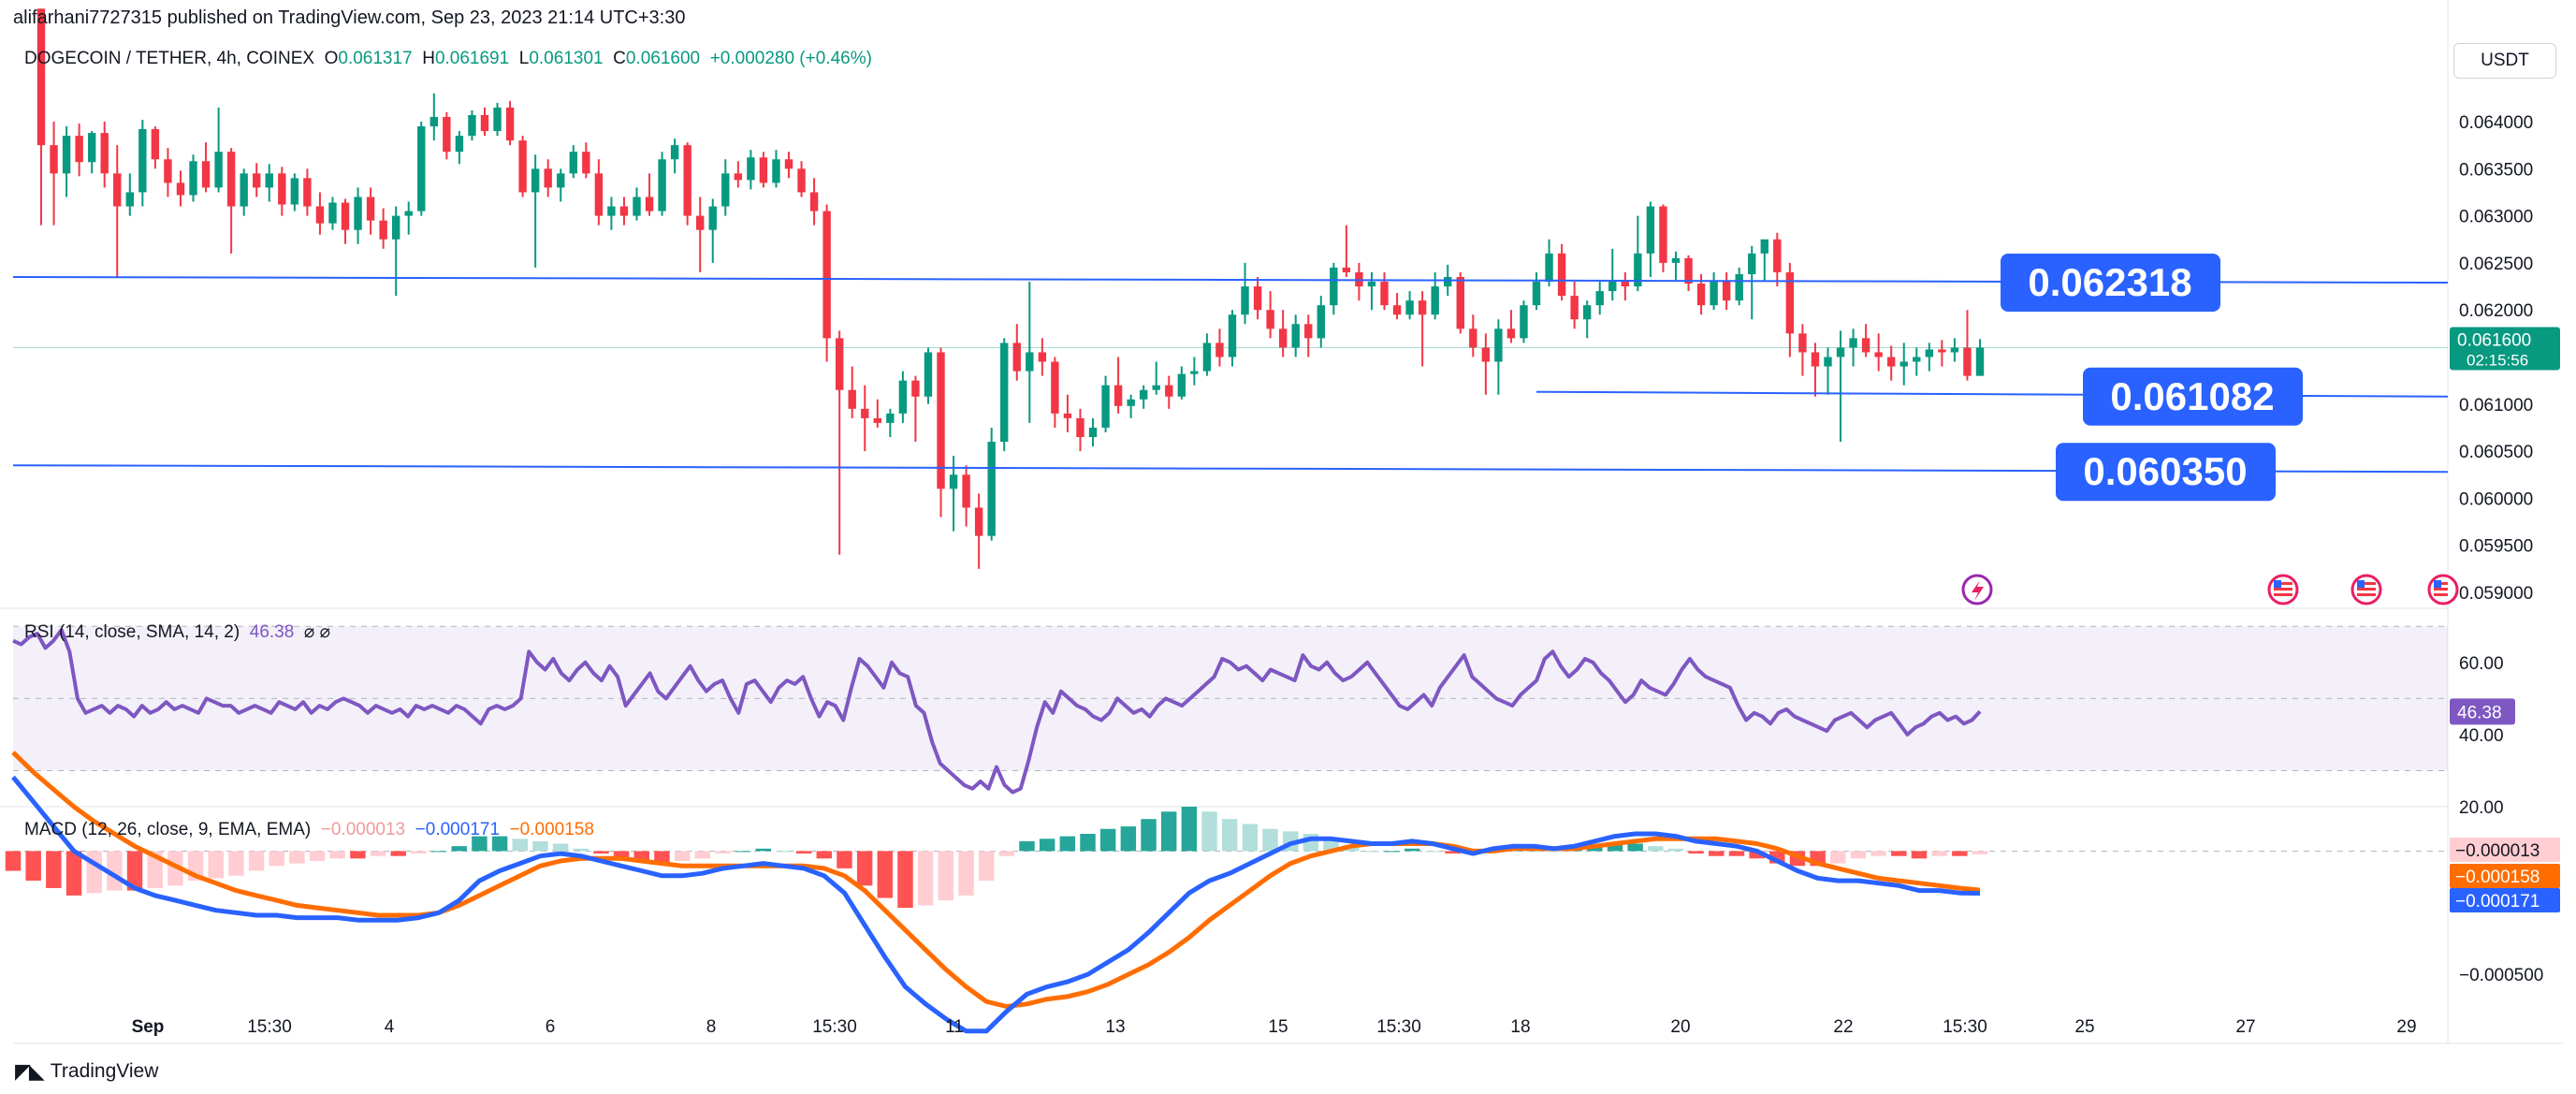 Image resolution: width=2576 pixels, height=1094 pixels. Describe the element at coordinates (954, 1027) in the screenshot. I see `time-tick-label: 11` at that location.